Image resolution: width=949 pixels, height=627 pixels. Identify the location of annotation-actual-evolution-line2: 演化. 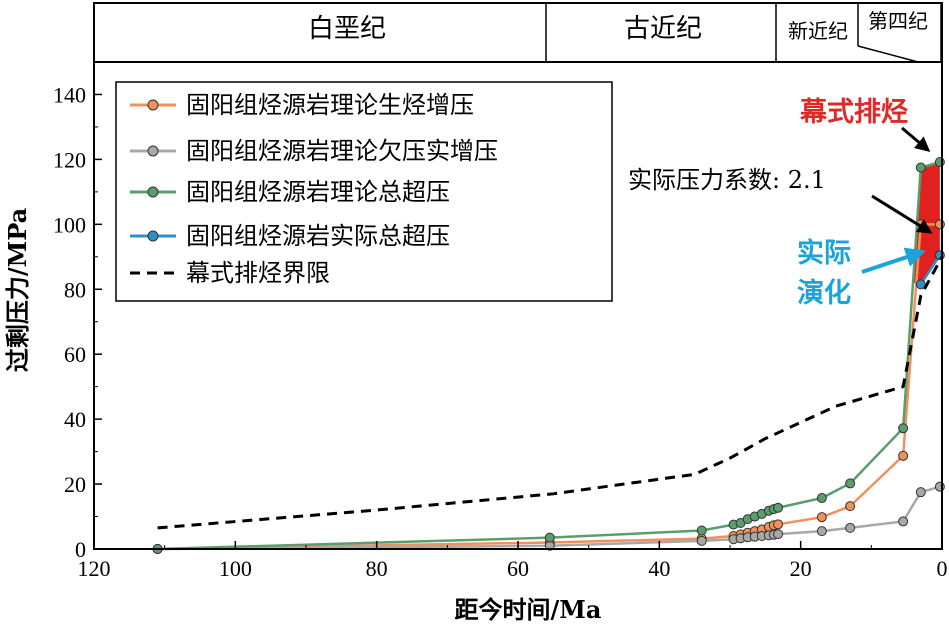
(824, 293).